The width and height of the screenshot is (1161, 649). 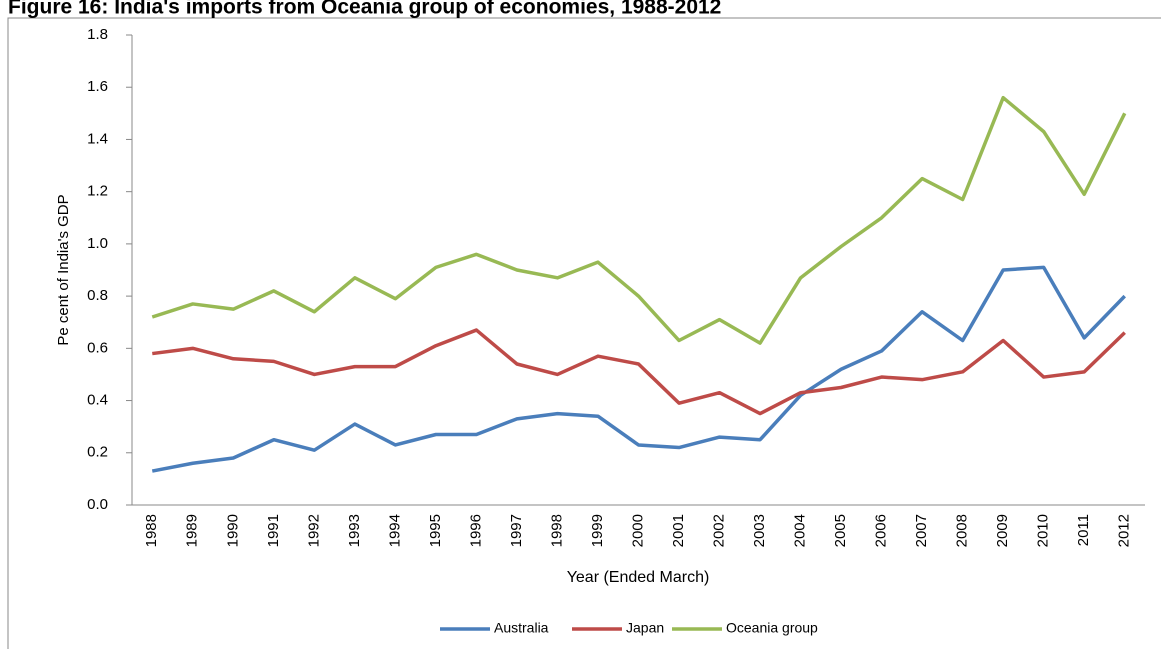 I want to click on y-tick-label: 1.0, so click(x=97, y=243).